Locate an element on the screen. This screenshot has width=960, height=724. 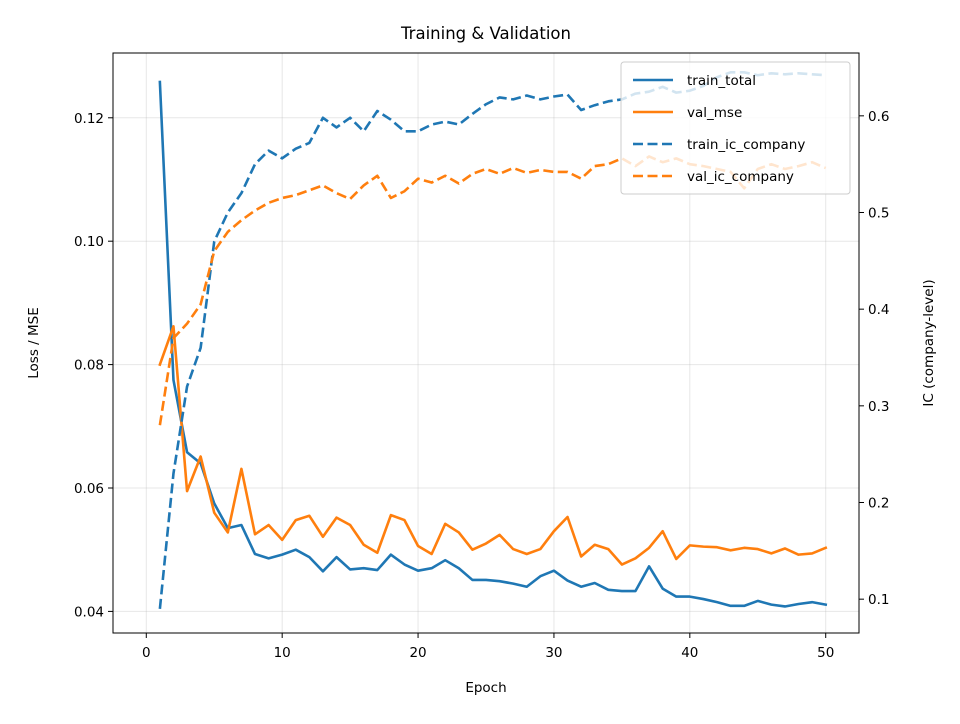
y-left-tick-label: 0.08 is located at coordinates (89, 366).